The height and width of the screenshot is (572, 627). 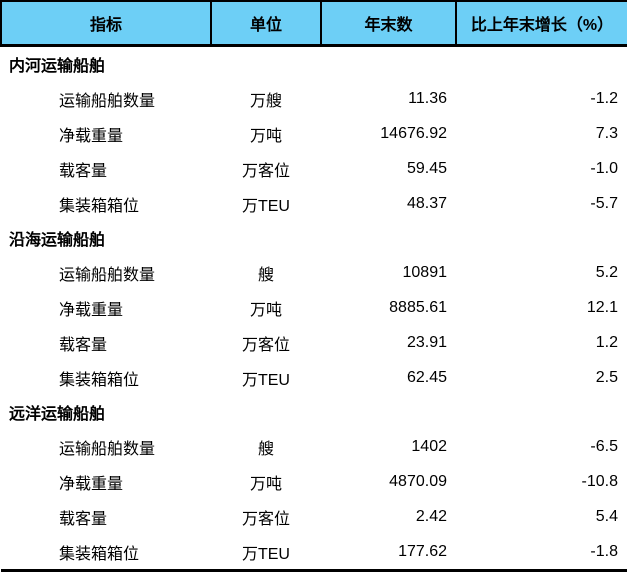 I want to click on row-value: 23.91, so click(x=426, y=342).